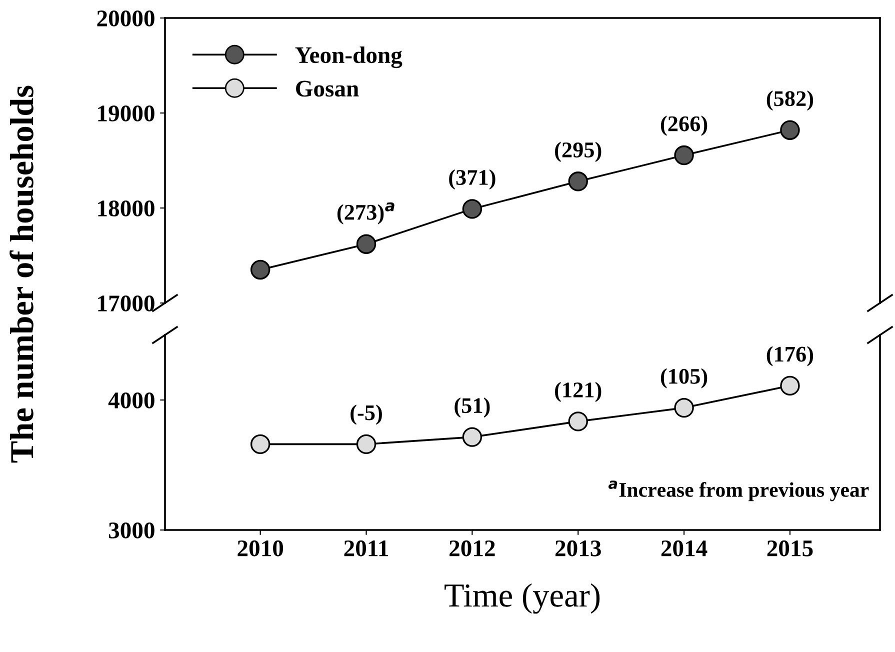  I want to click on y-tick-label: 4000, so click(131, 400).